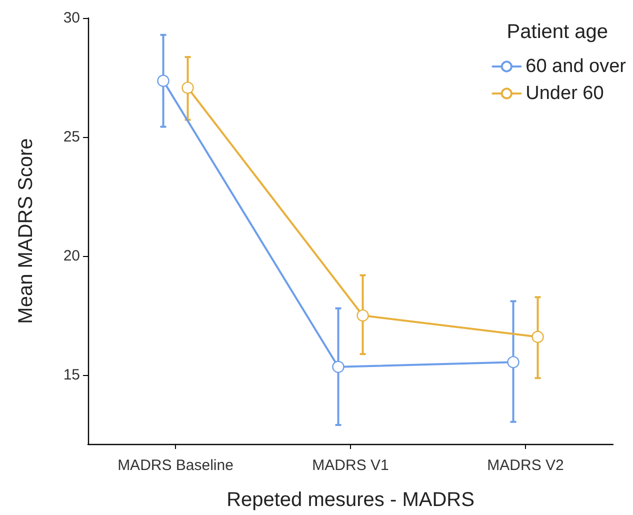 This screenshot has width=633, height=515. Describe the element at coordinates (525, 465) in the screenshot. I see `x-tick-label: MADRS V2` at that location.